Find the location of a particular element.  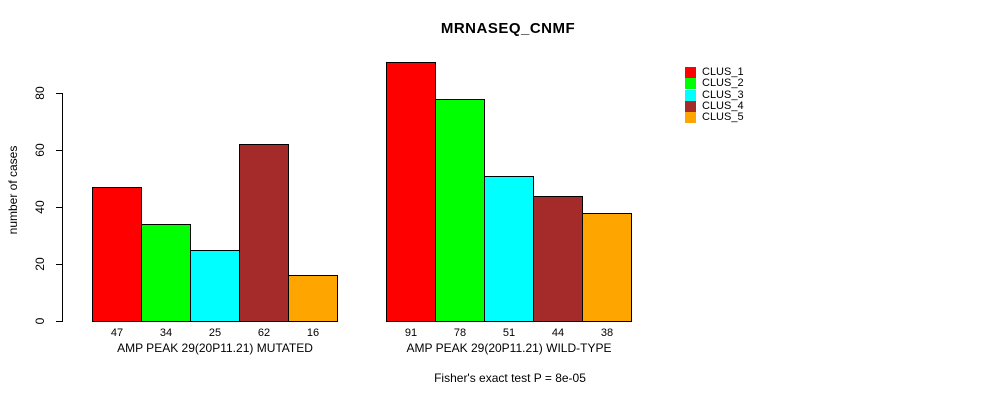

bar-value-label: 47 is located at coordinates (117, 333).